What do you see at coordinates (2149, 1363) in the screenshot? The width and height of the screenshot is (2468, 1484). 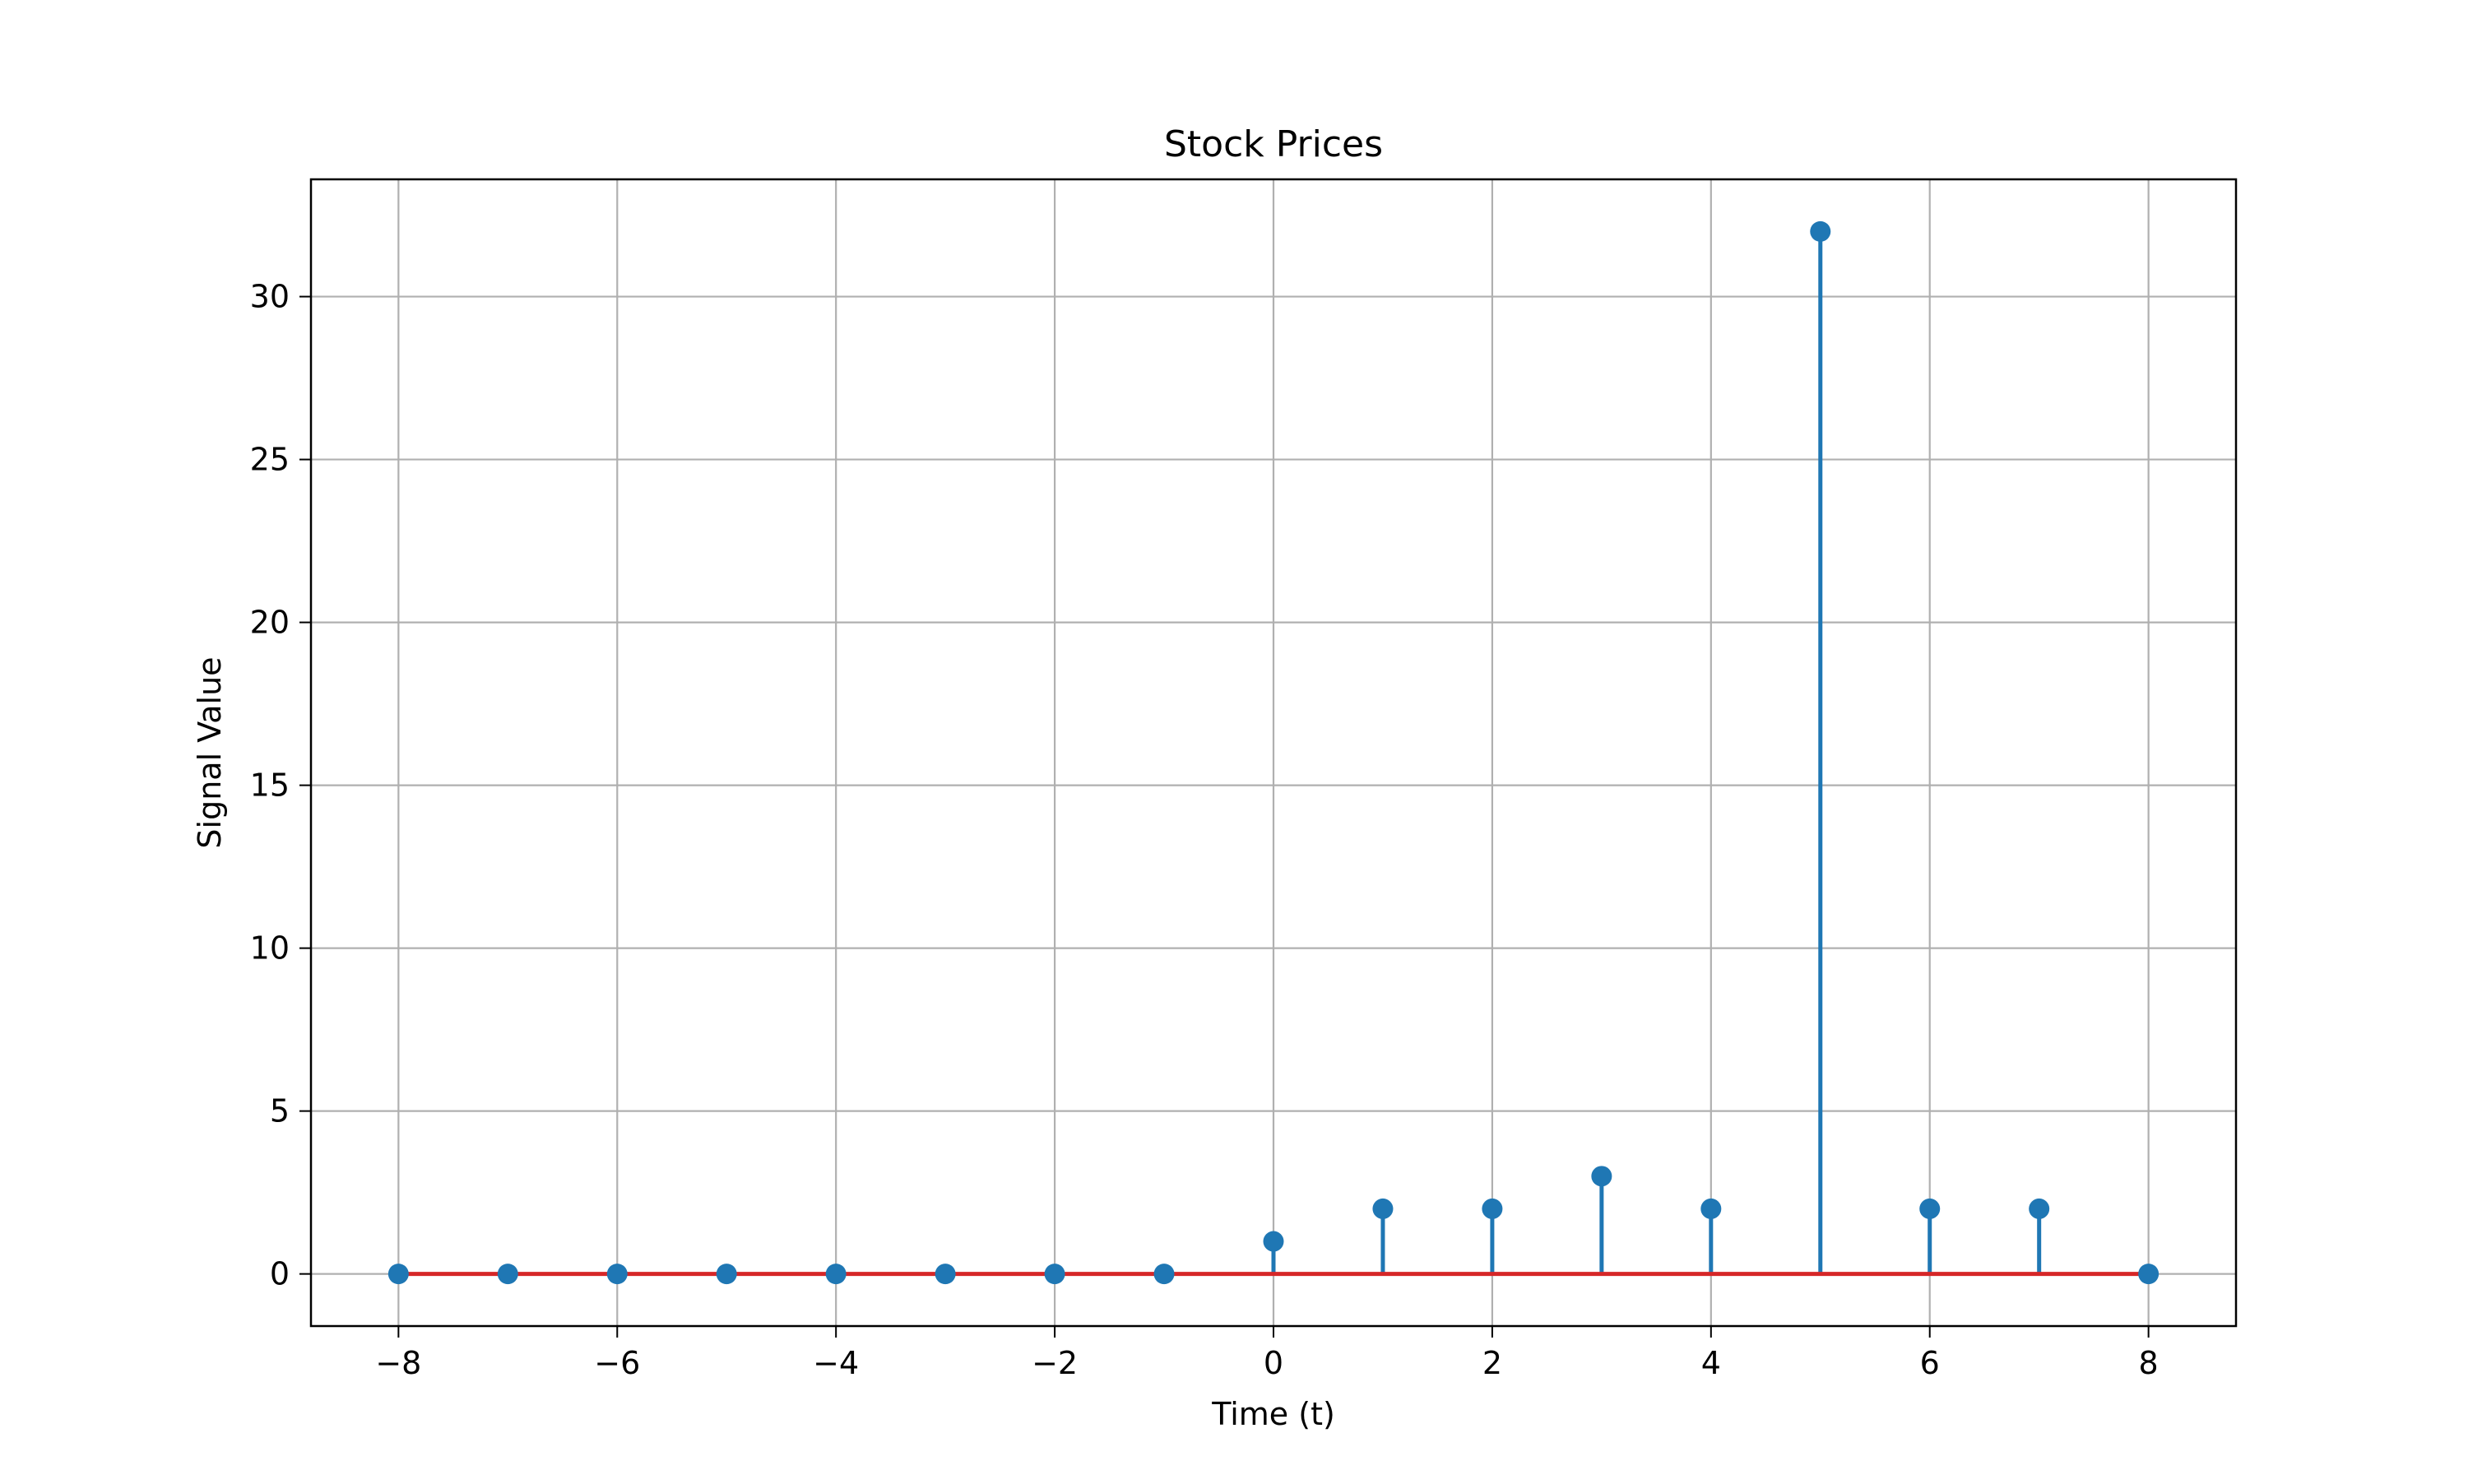 I see `x-tick-label: 8` at bounding box center [2149, 1363].